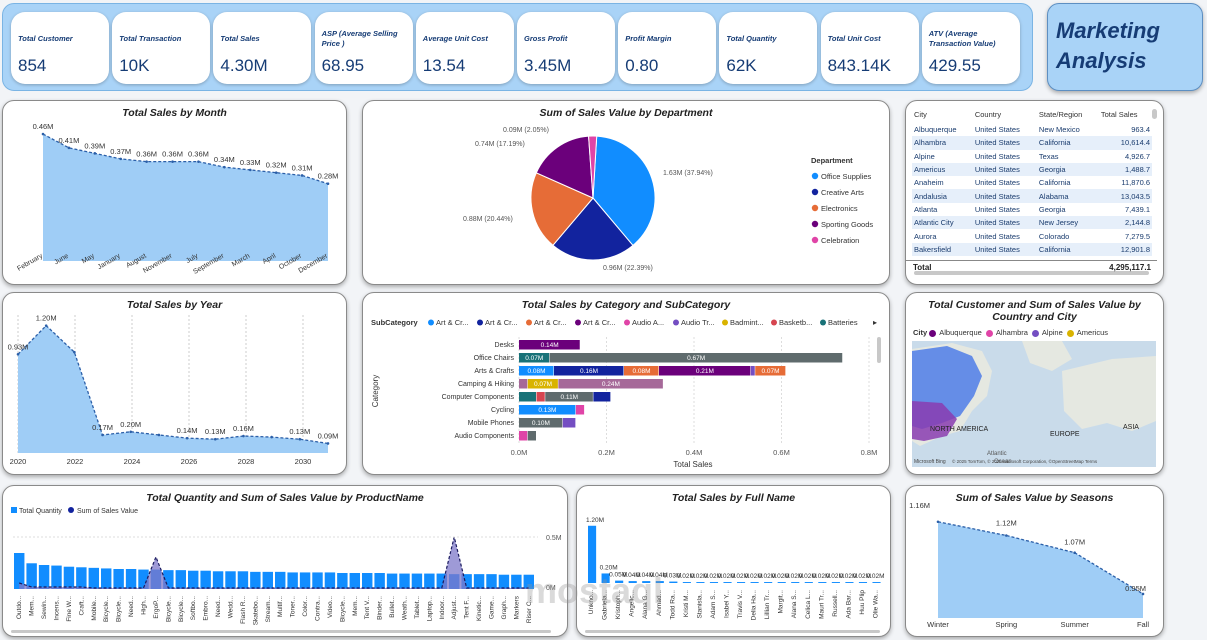  Describe the element at coordinates (161, 48) in the screenshot. I see `kpi-card: Total Transaction 10K` at that location.